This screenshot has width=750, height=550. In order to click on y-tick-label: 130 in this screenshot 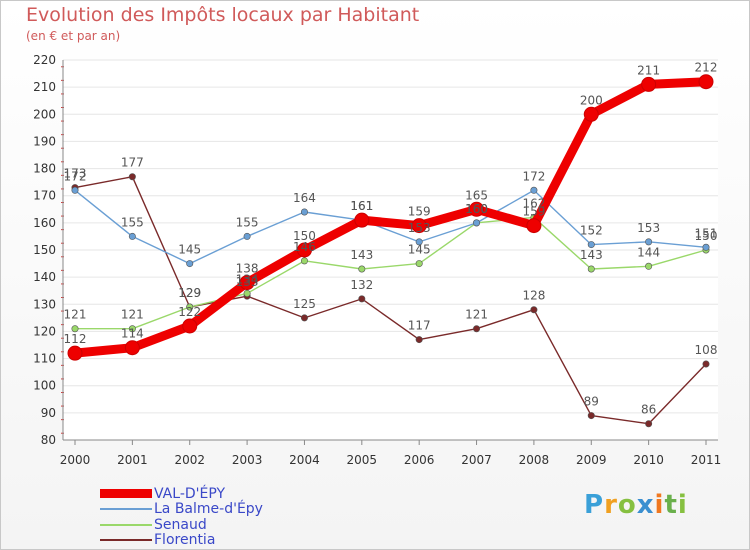, I will do `click(44, 304)`.